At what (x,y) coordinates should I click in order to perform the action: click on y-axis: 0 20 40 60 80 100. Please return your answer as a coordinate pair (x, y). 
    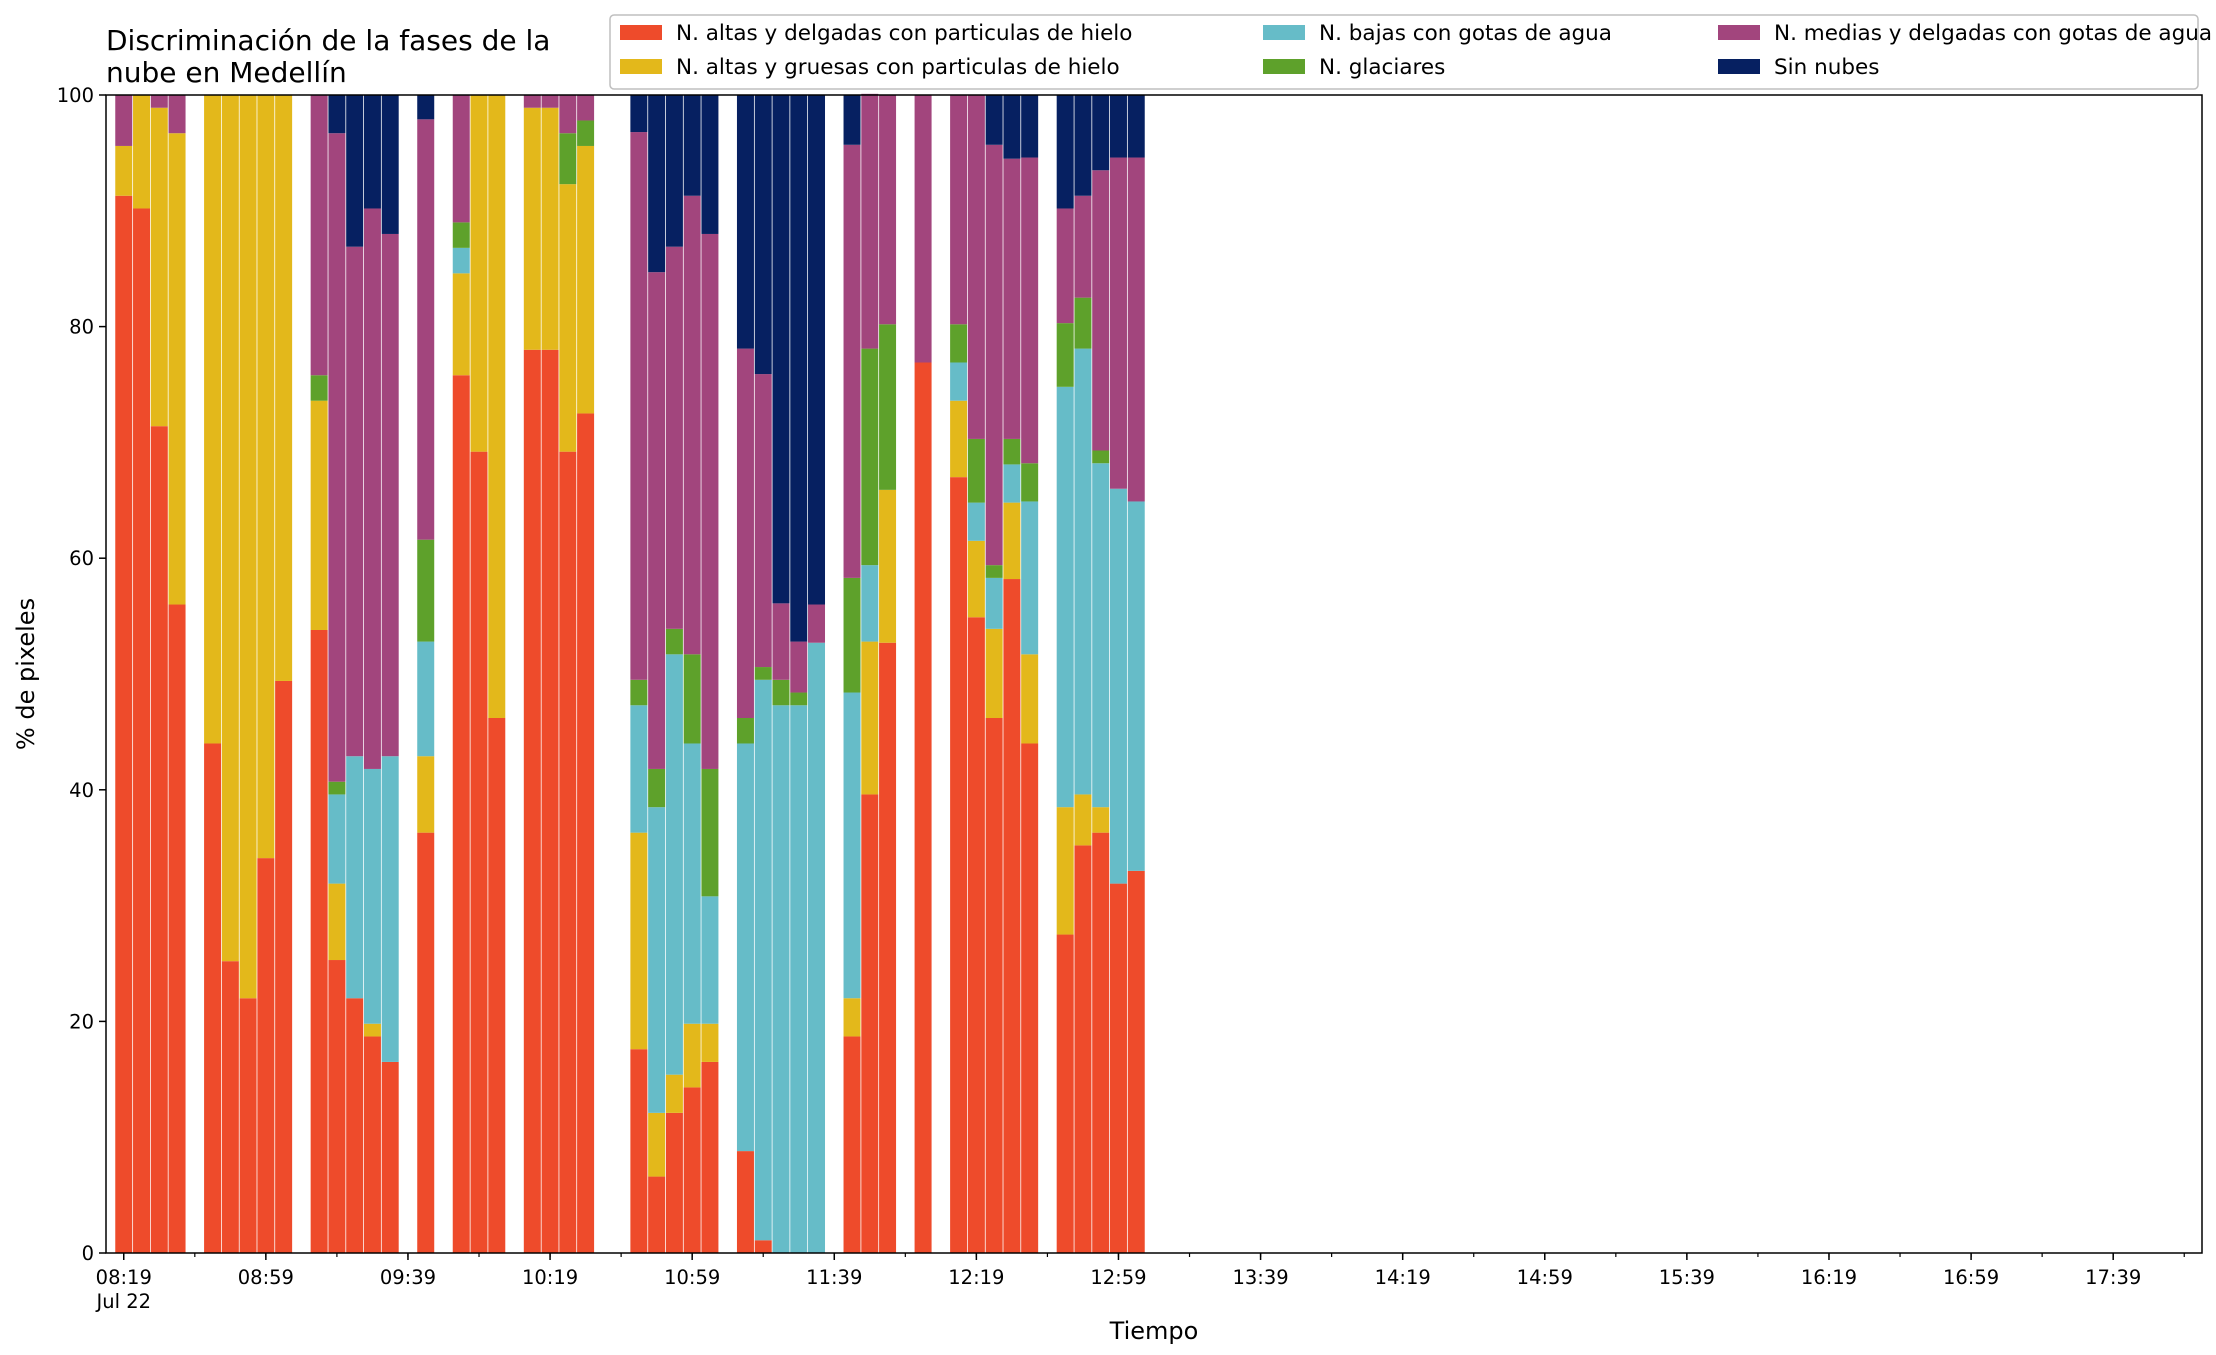
    Looking at the image, I should click on (81, 674).